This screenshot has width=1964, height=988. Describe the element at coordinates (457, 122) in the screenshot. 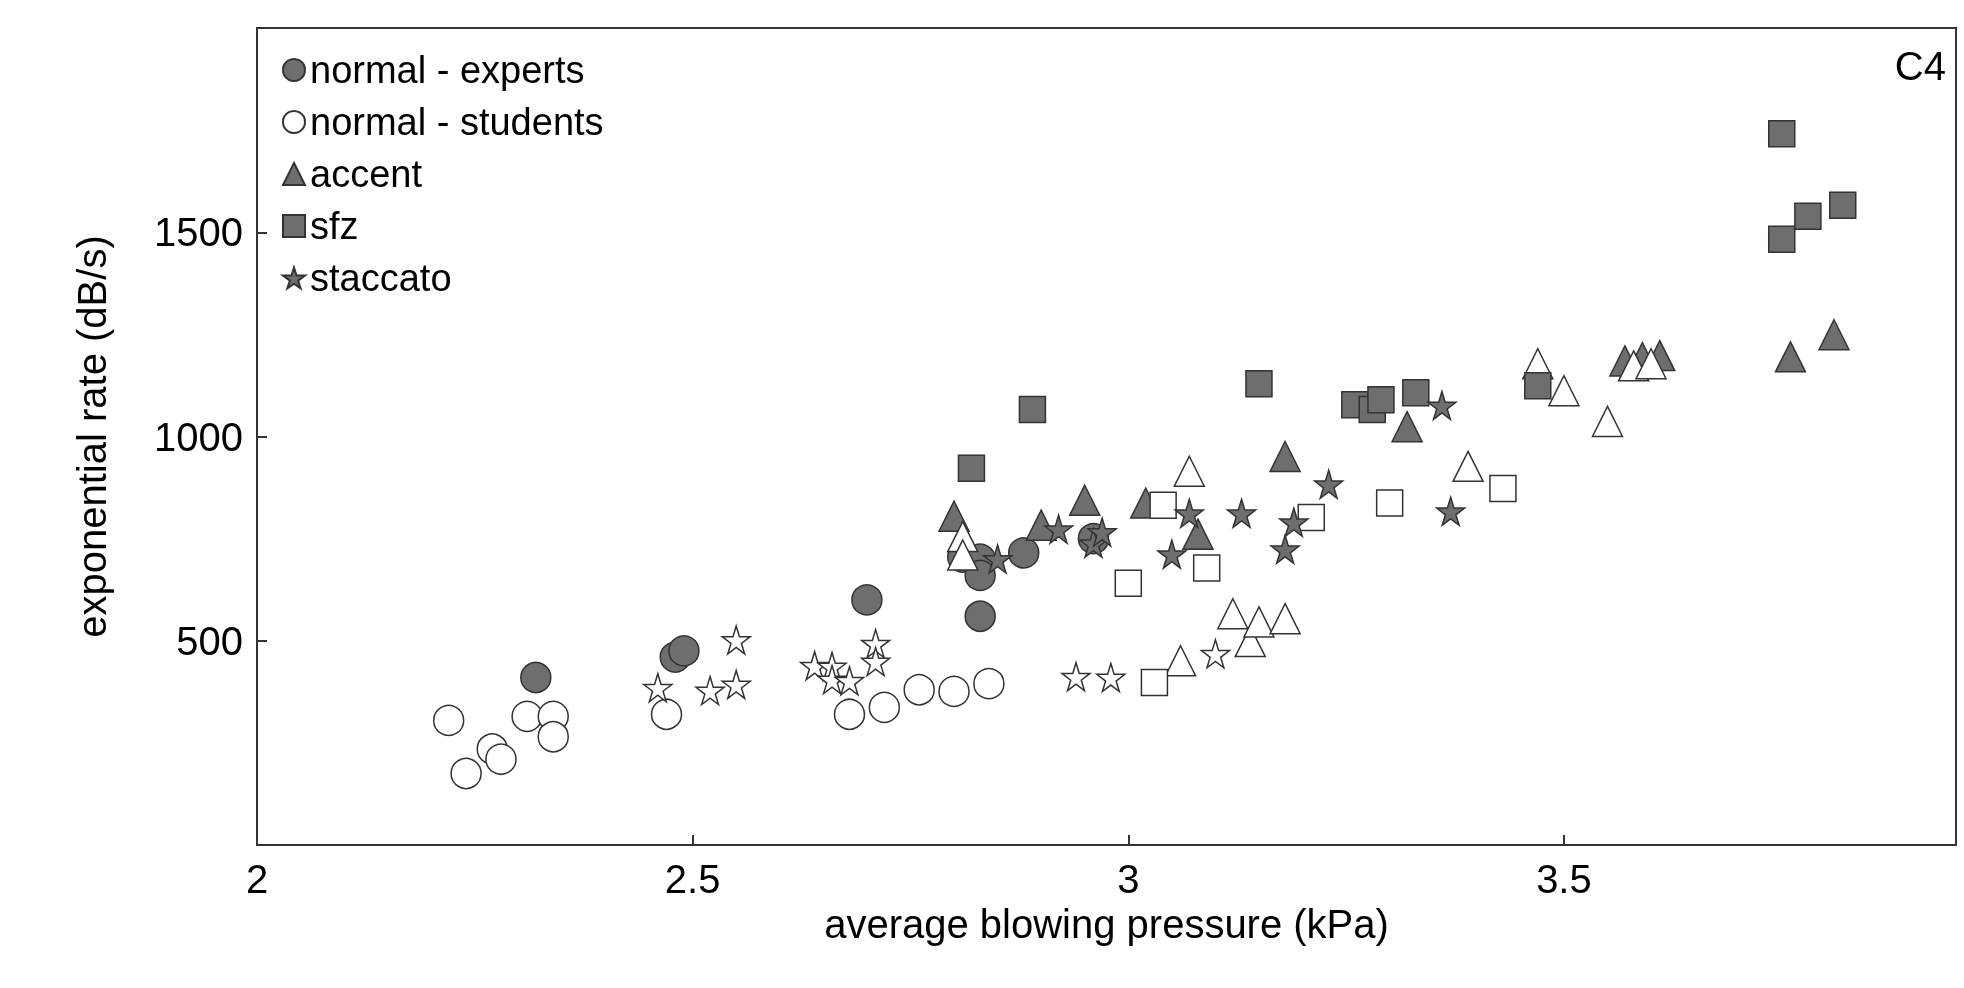

I see `legend-label: normal - students` at that location.